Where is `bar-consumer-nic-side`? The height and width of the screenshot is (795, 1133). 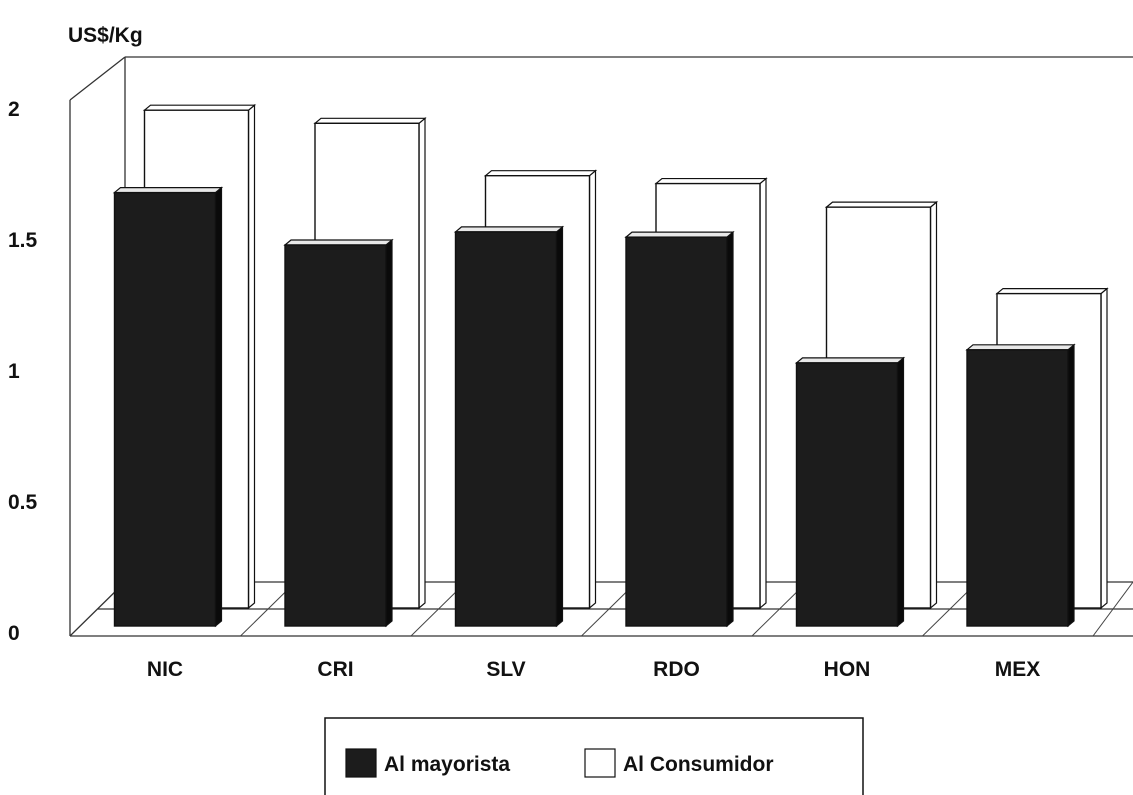
bar-consumer-nic-side is located at coordinates (251, 356).